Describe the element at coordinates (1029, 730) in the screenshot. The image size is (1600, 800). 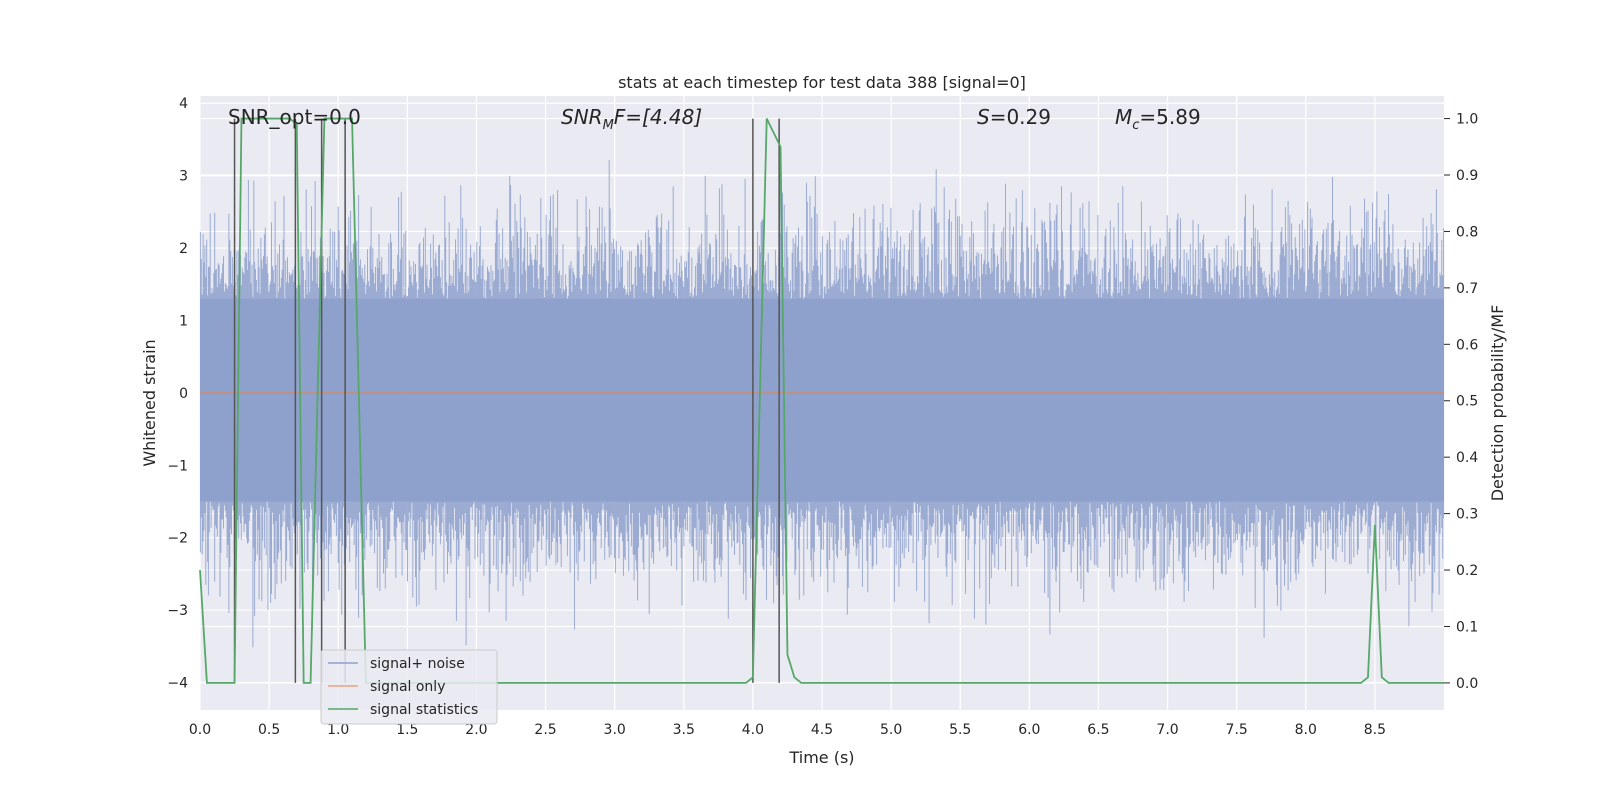
I see `x-tick-label: 6.0` at that location.